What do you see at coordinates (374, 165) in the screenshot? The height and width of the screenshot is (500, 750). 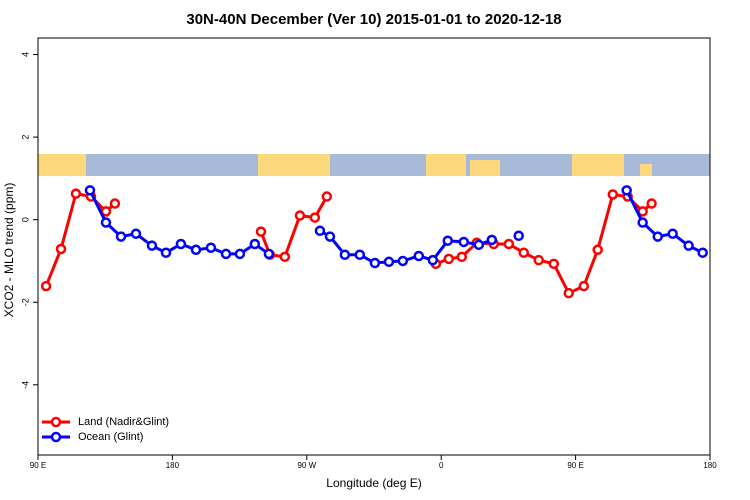 I see `map-strip` at bounding box center [374, 165].